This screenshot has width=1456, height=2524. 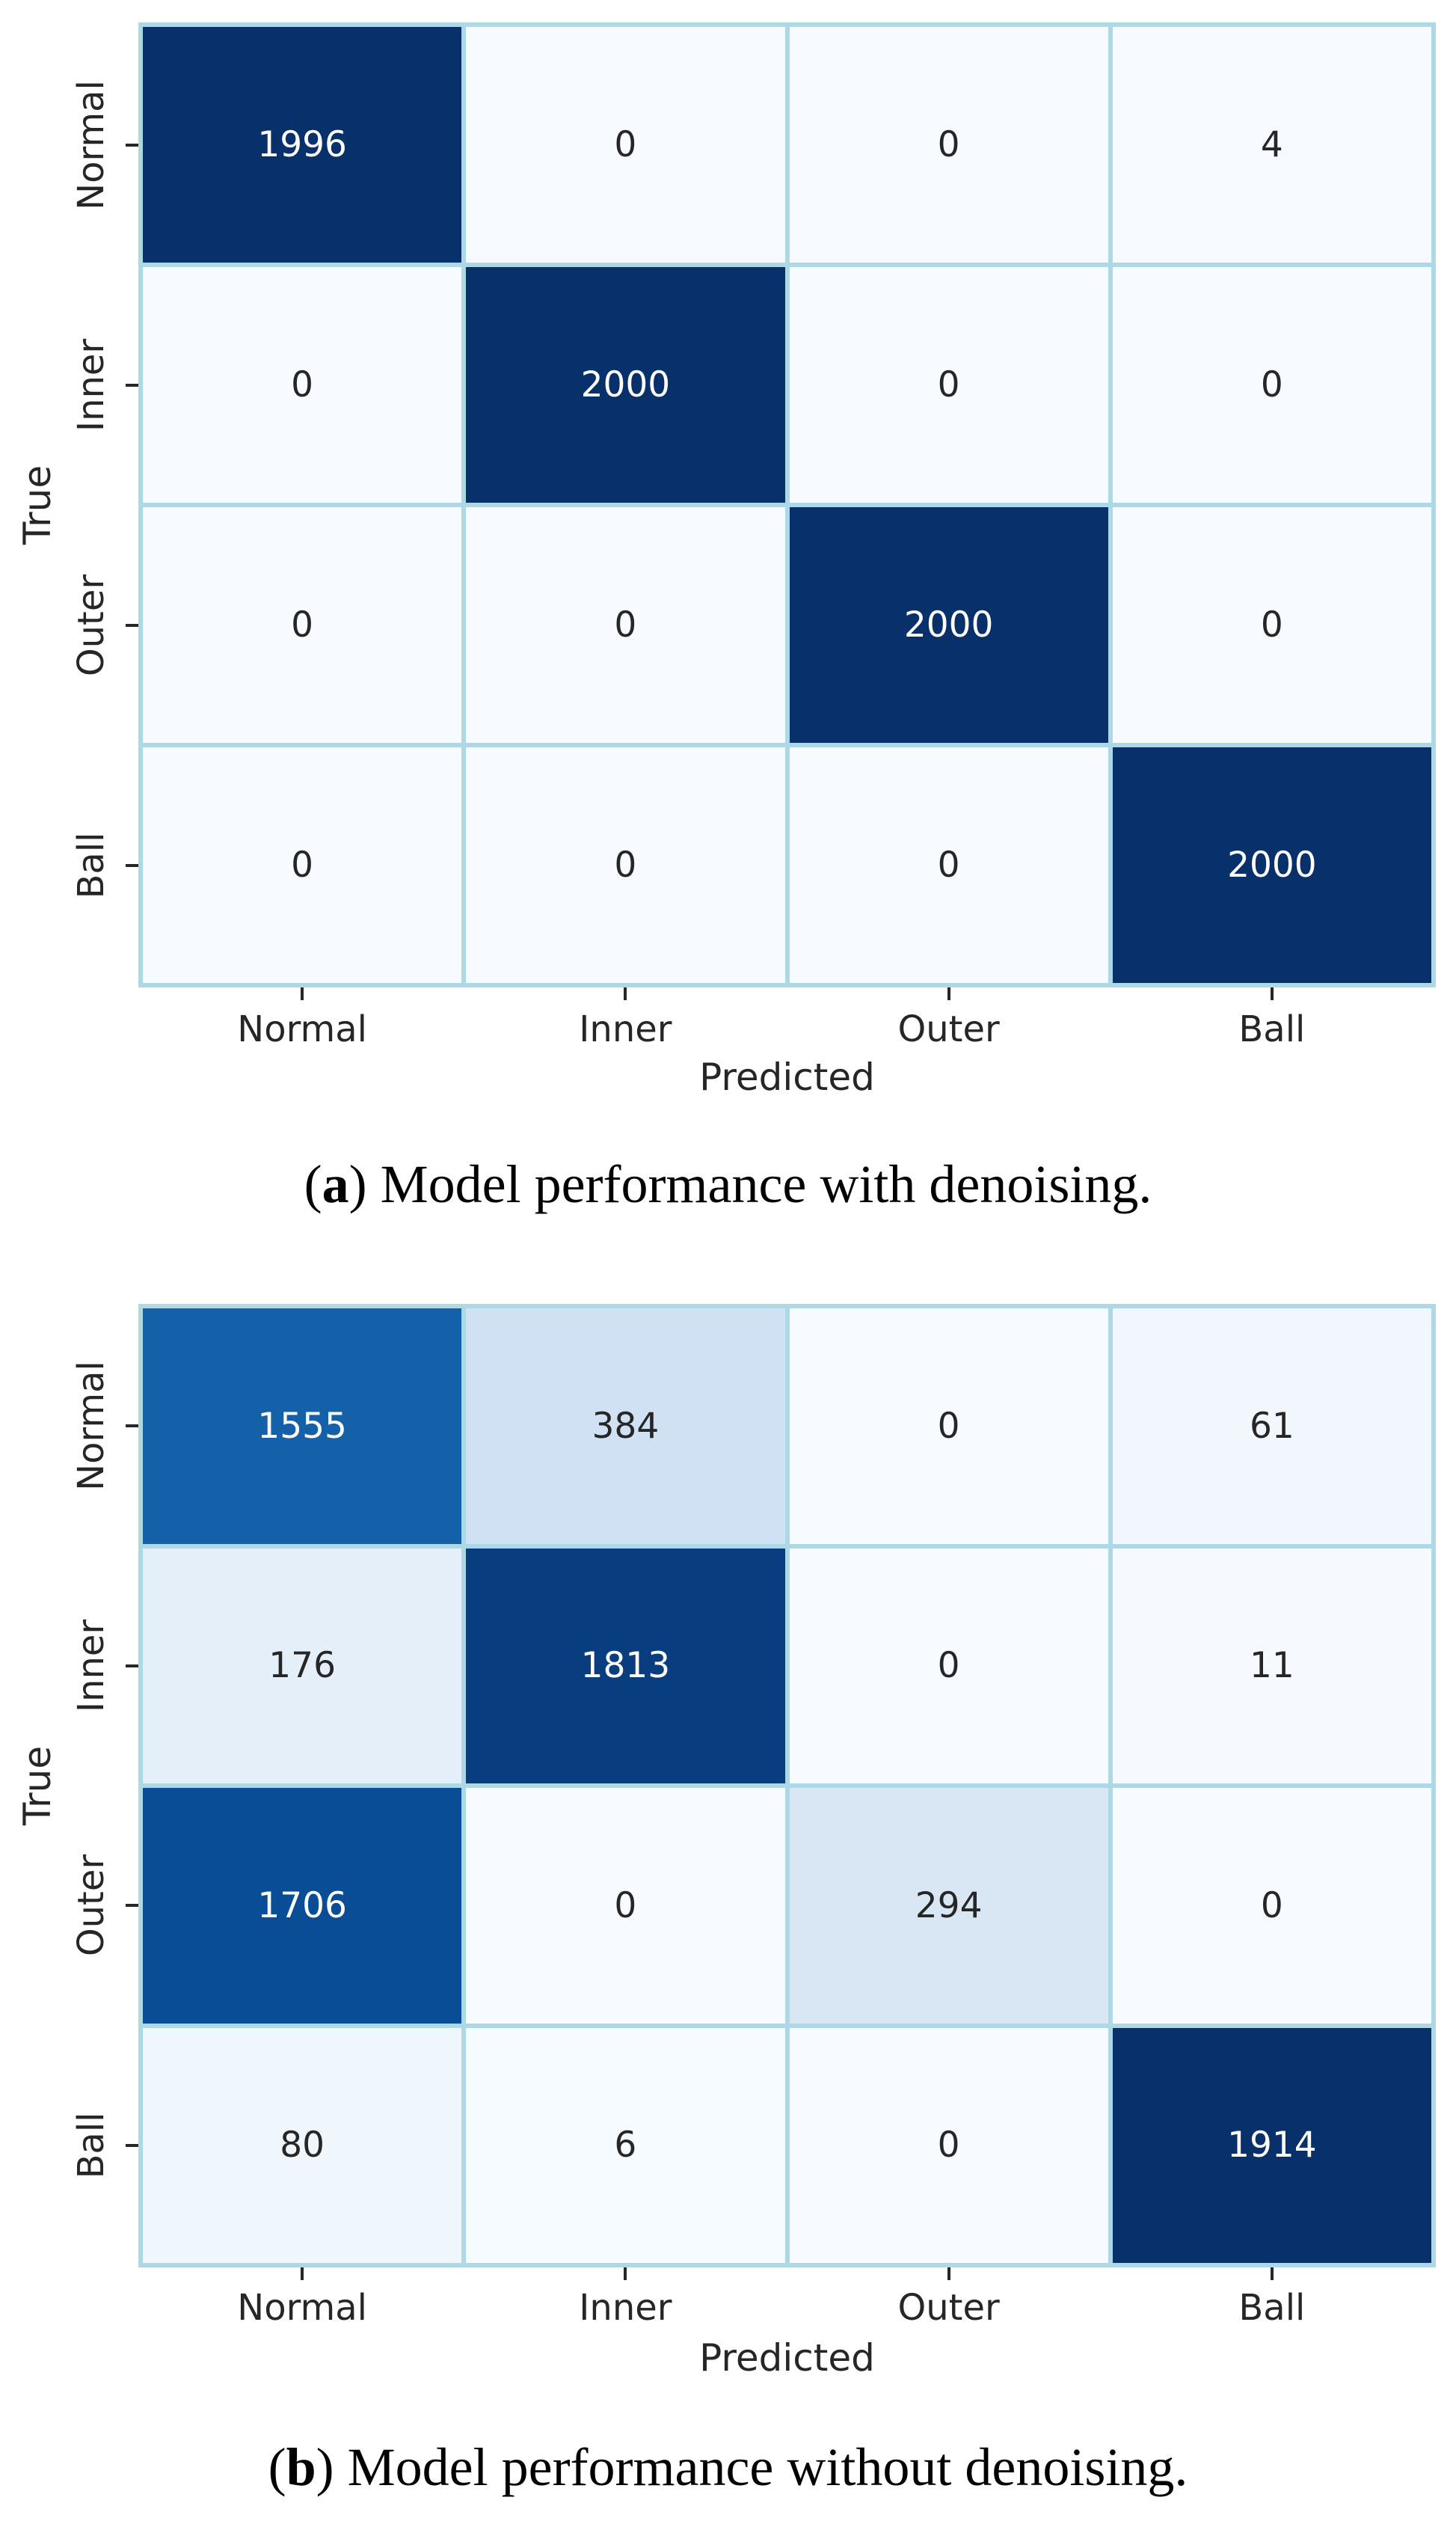 I want to click on heatmap-cell: 6, so click(x=625, y=2145).